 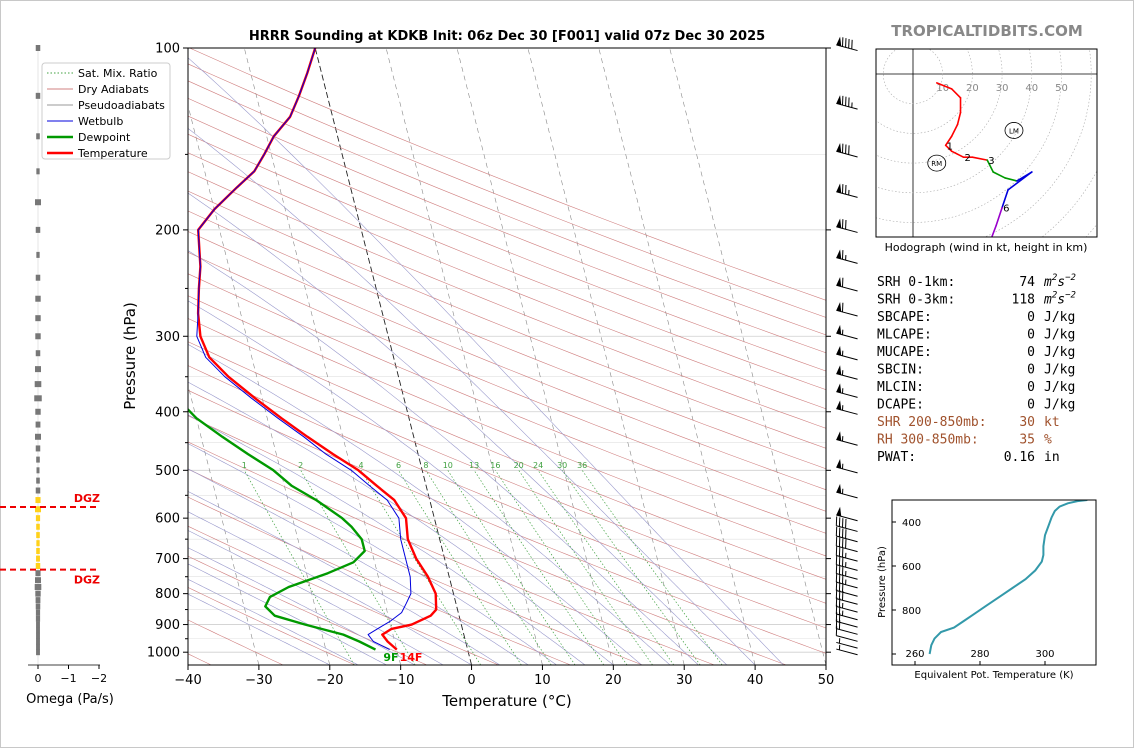 I want to click on legend-entry: Temperature, so click(x=112, y=153).